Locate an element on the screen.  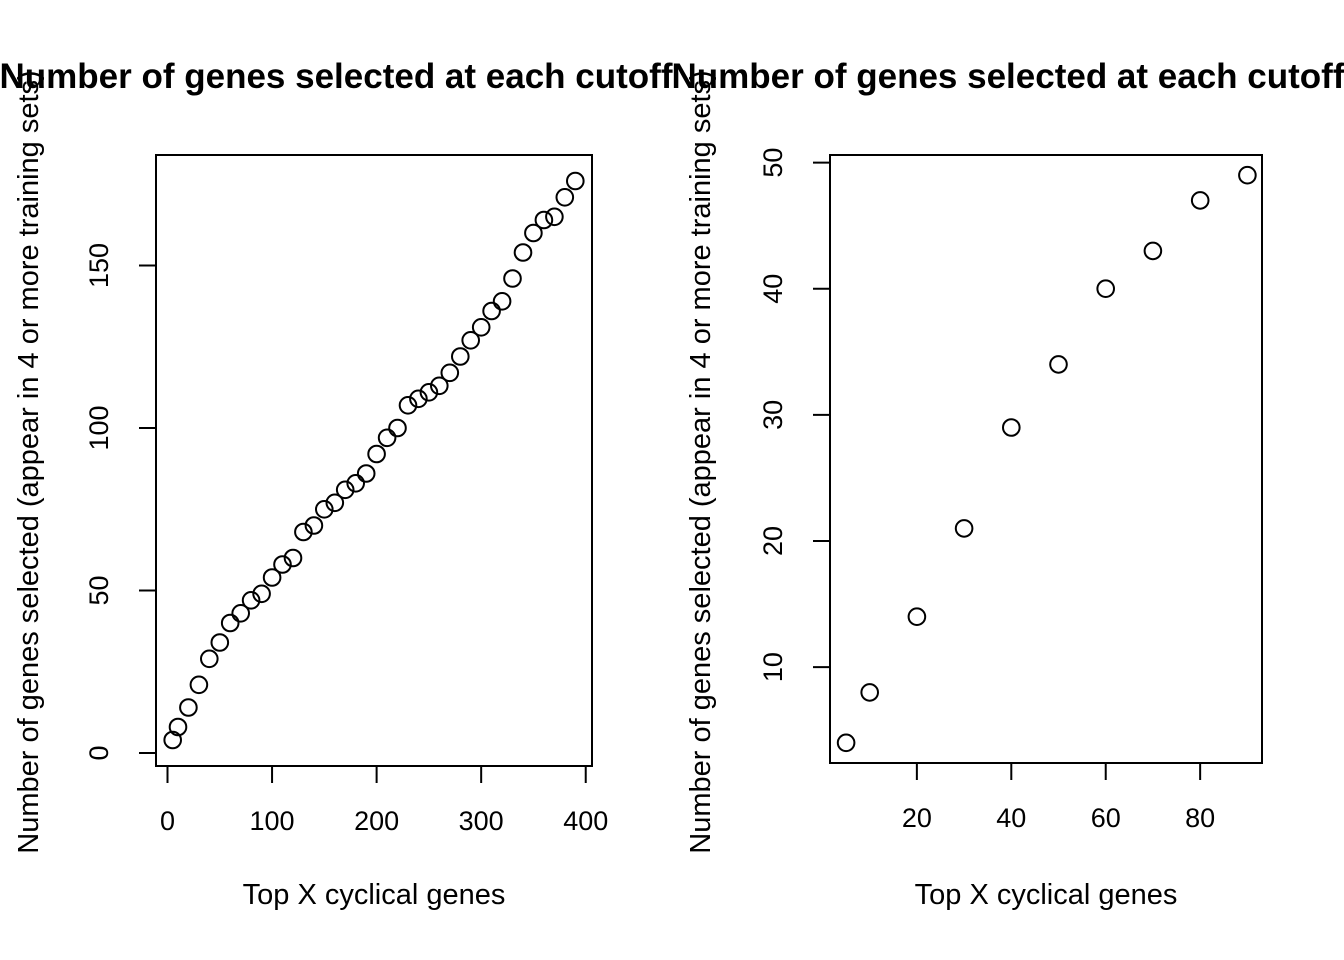
plot2-y-tick-label: 30 is located at coordinates (773, 415).